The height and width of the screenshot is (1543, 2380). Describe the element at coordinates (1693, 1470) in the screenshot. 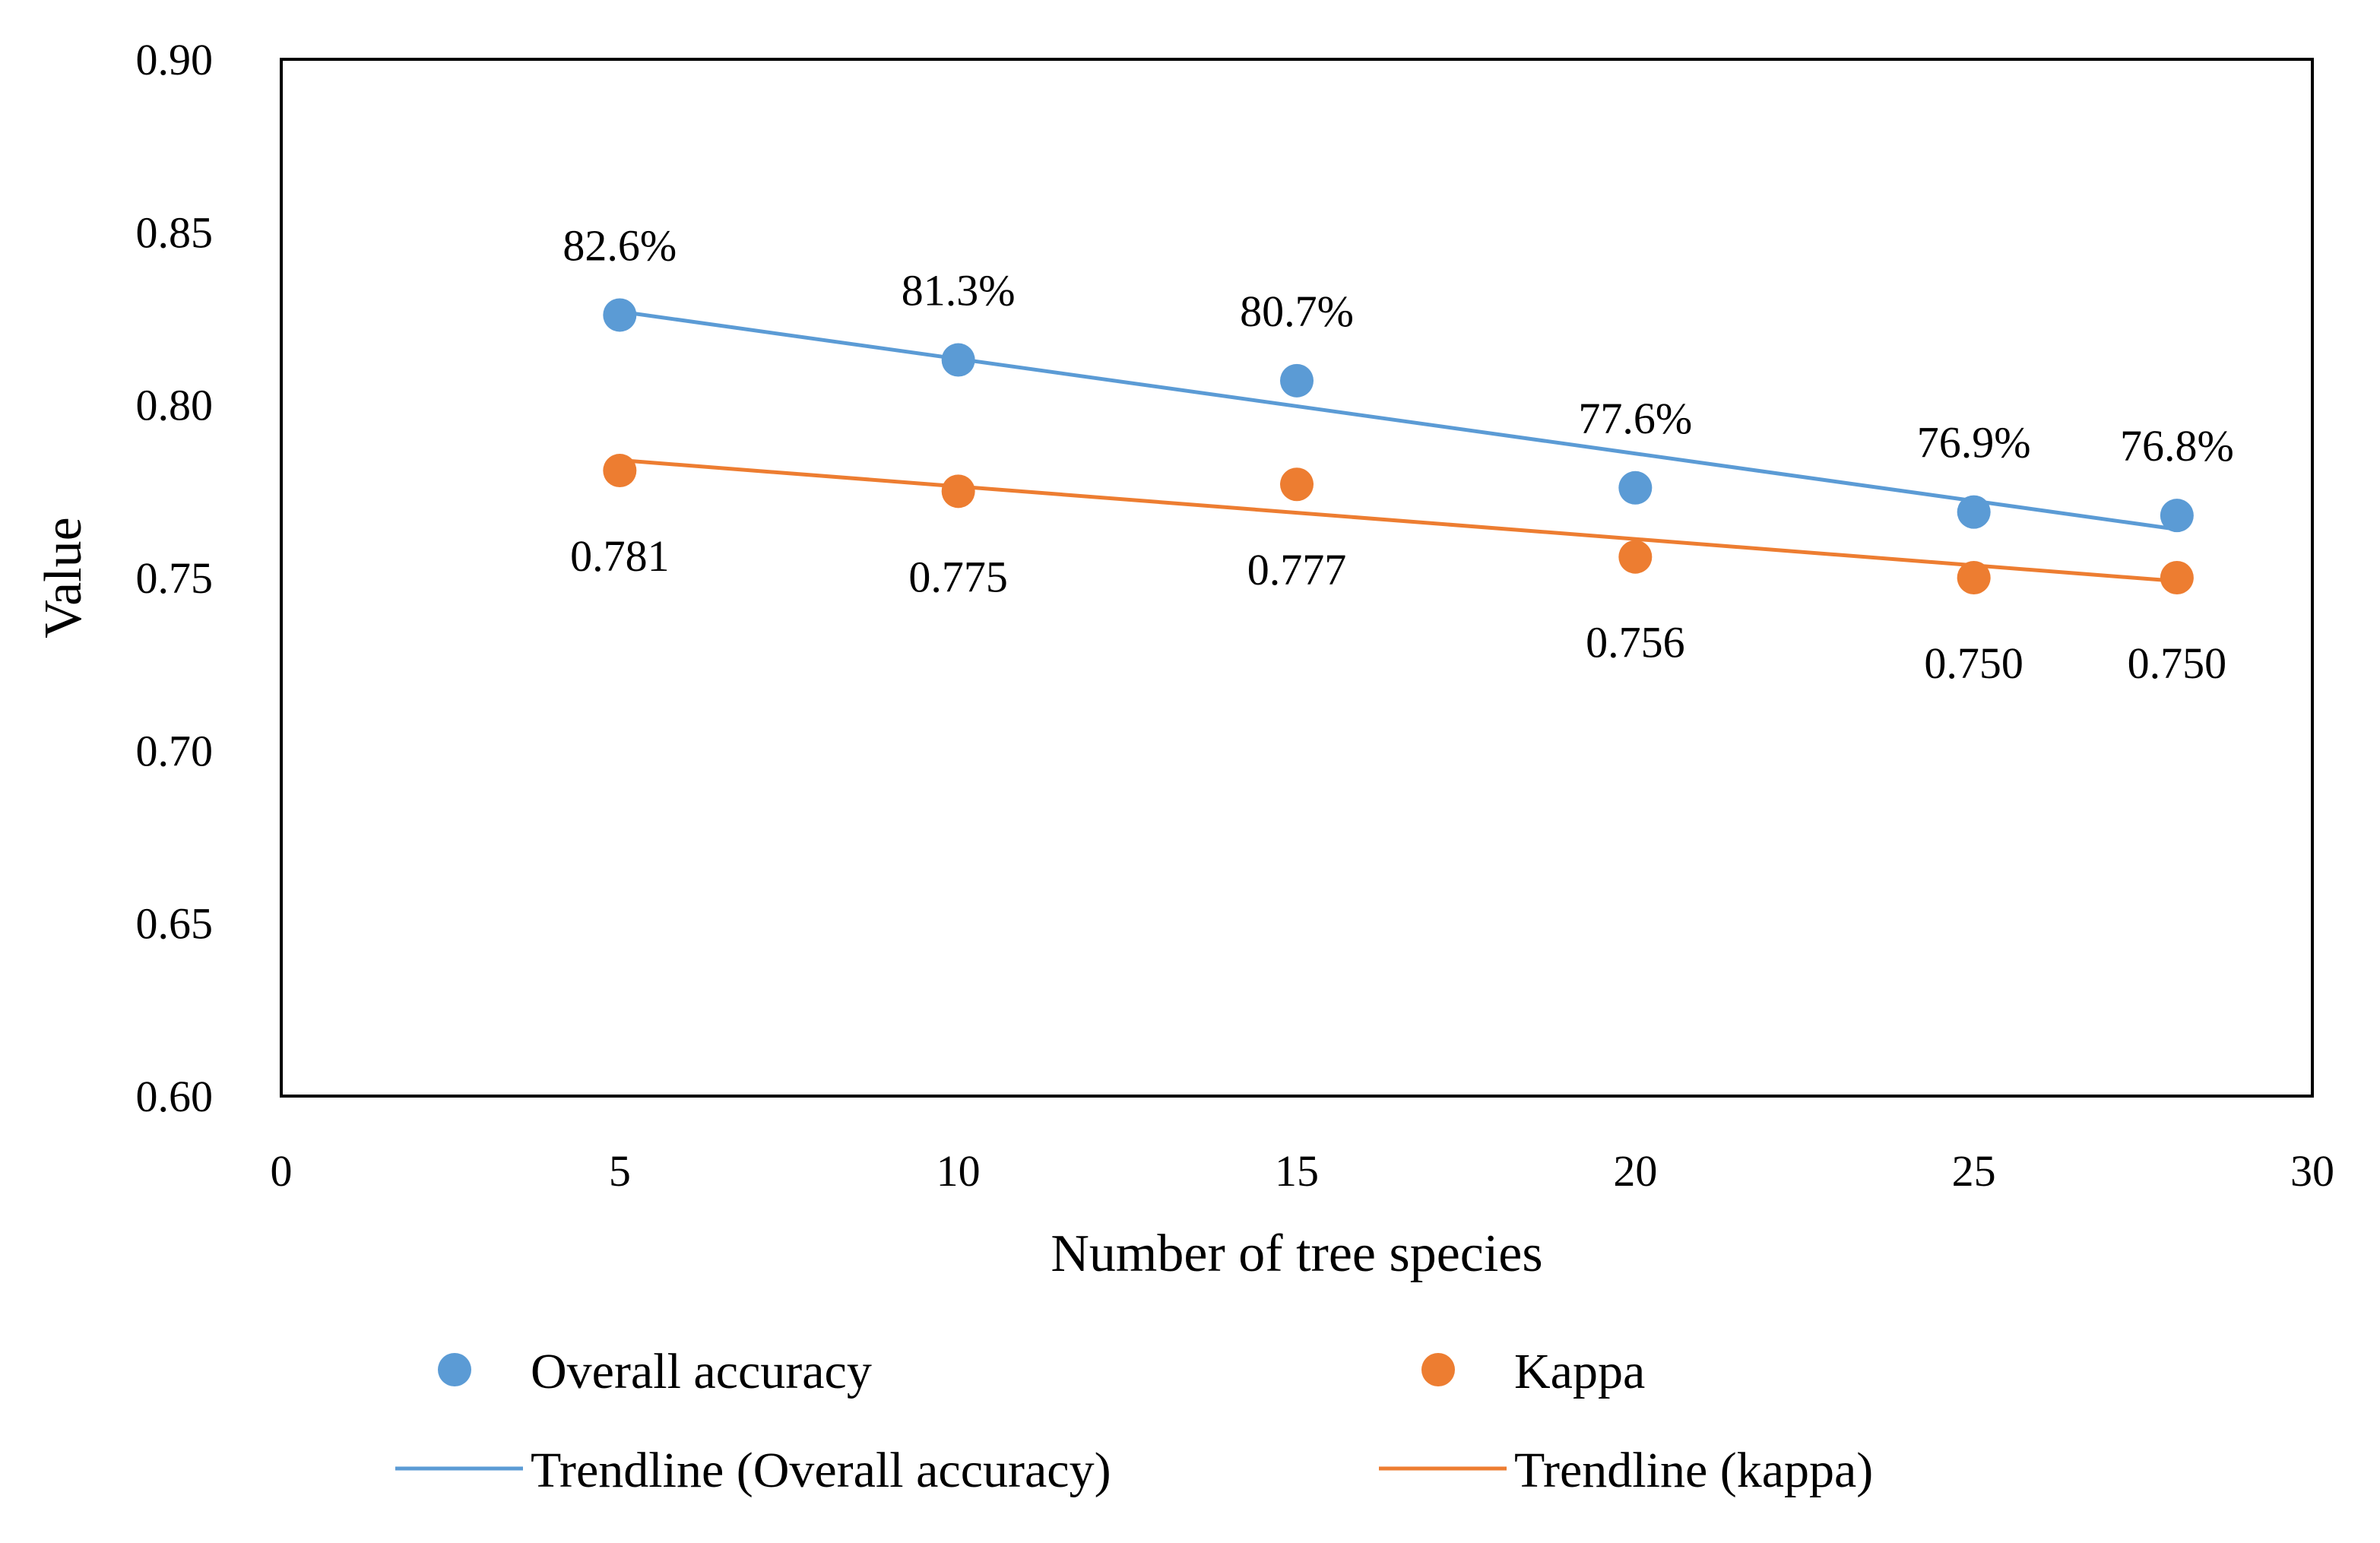

I see `legend-label-trendline-kappa: Trendline (kappa)` at that location.